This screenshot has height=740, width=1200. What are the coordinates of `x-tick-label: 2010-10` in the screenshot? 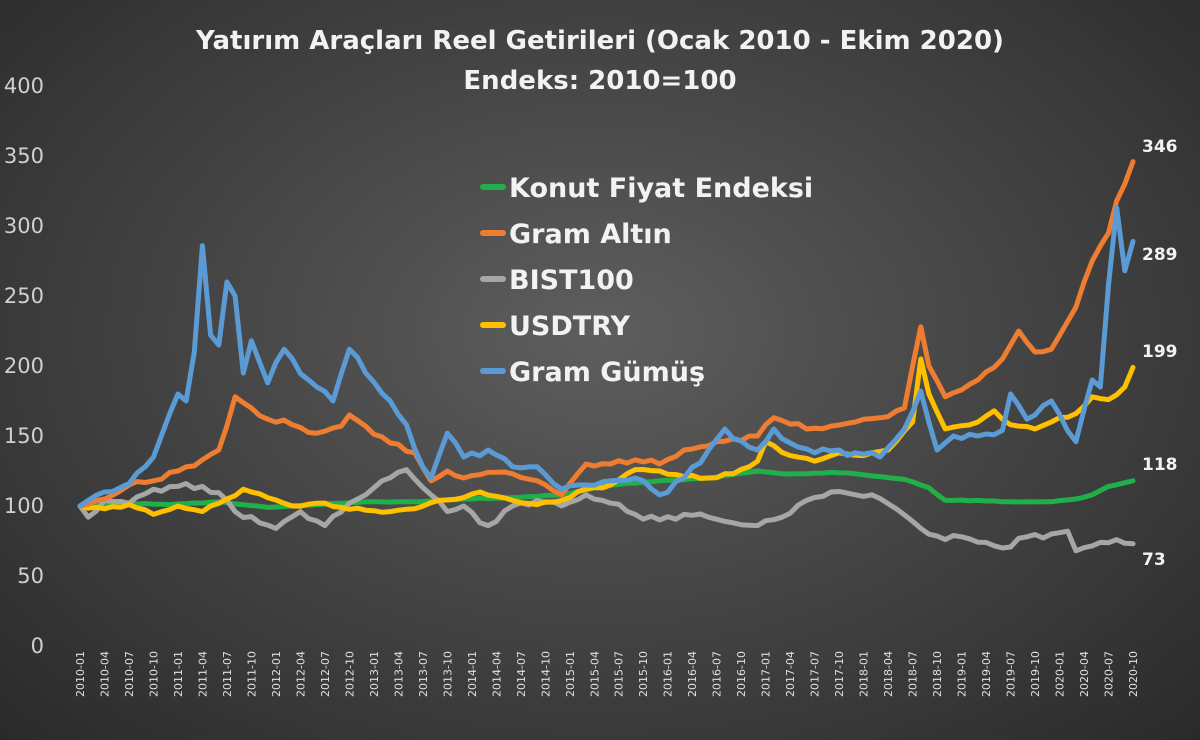 It's located at (153, 674).